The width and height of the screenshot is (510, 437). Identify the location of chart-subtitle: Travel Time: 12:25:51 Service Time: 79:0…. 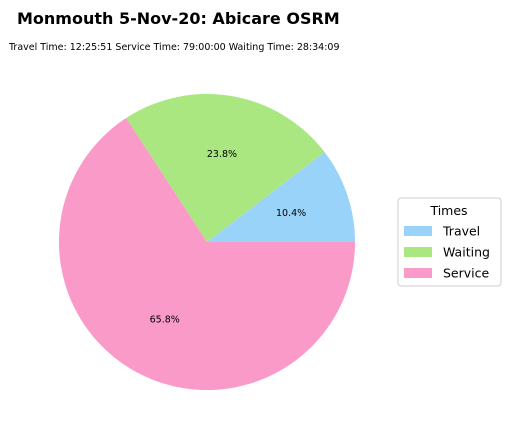
(174, 47).